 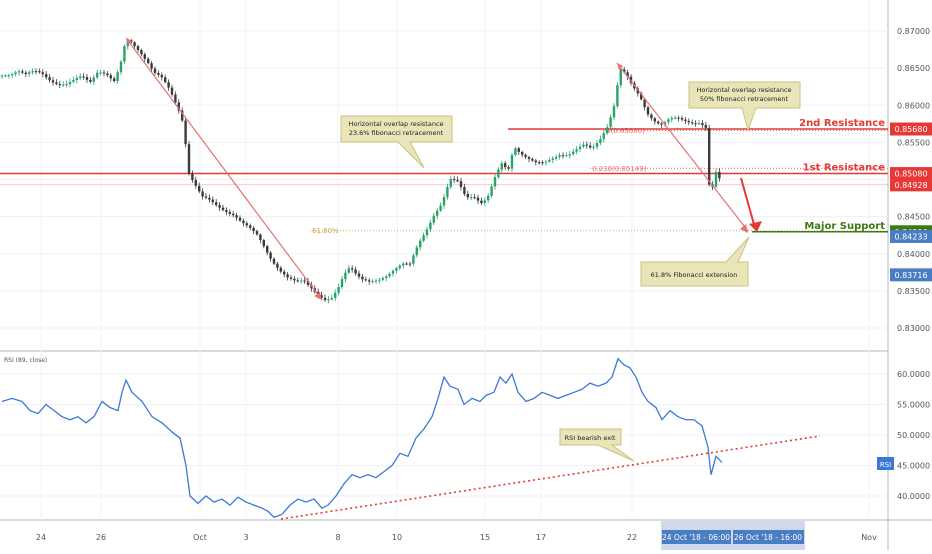 I want to click on level-label: 2nd Resistance, so click(x=842, y=123).